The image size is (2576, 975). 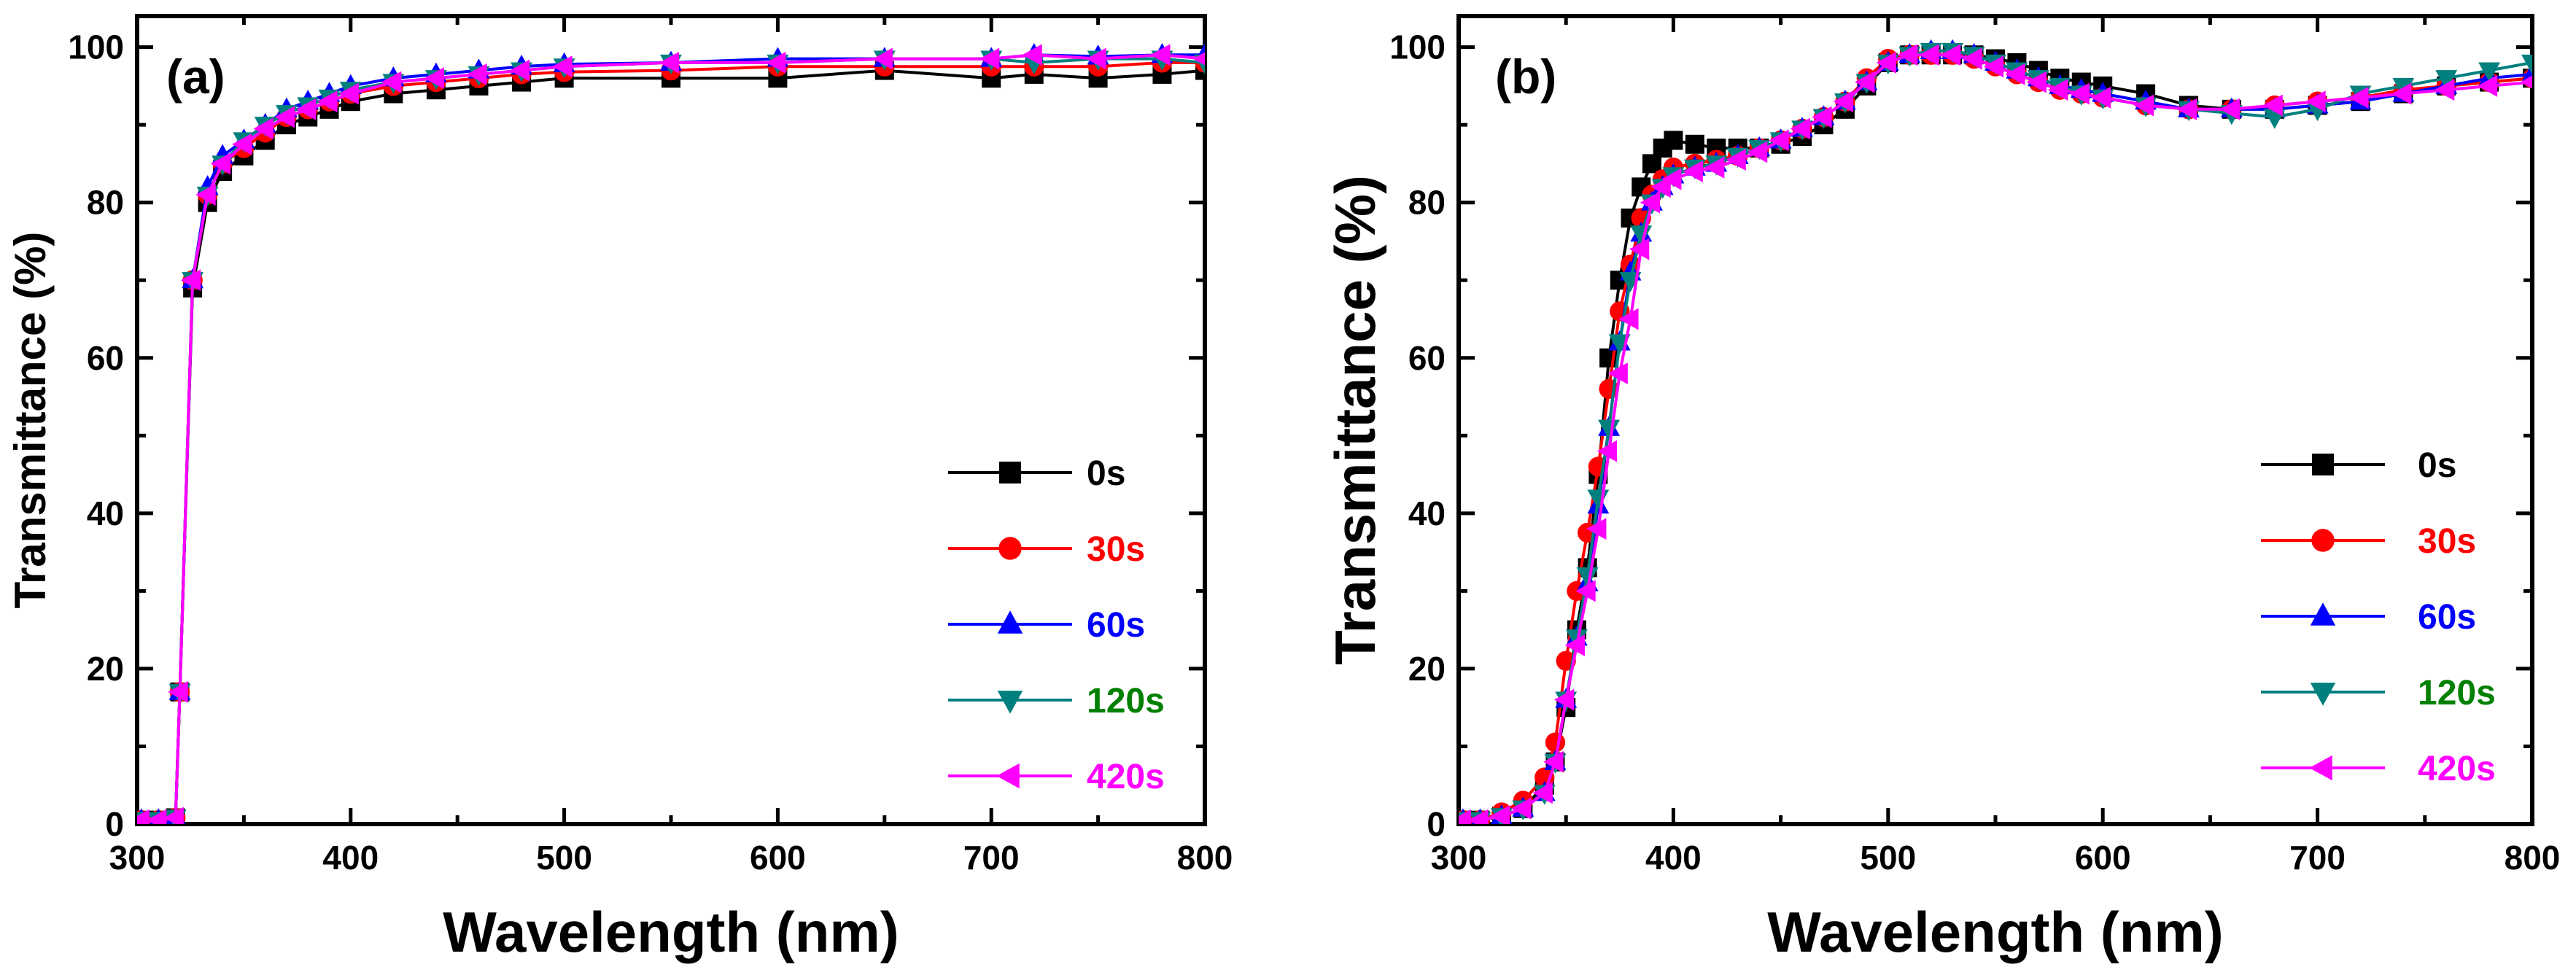 What do you see at coordinates (1056, 777) in the screenshot?
I see `legend-entry-420s: 420s` at bounding box center [1056, 777].